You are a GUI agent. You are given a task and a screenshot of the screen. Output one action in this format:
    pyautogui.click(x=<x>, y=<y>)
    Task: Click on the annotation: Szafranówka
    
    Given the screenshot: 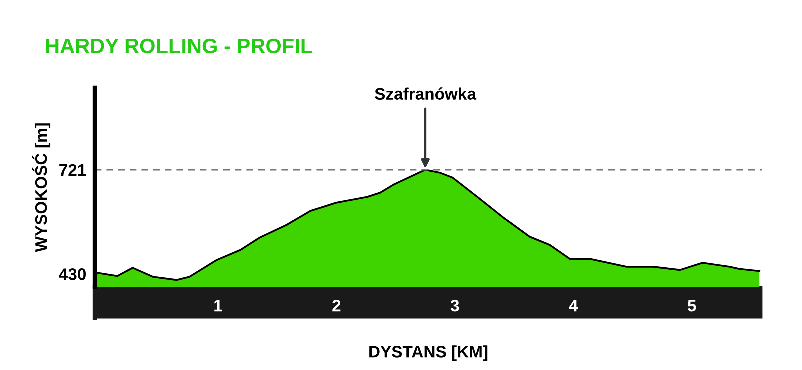 What is the action you would take?
    pyautogui.click(x=426, y=94)
    